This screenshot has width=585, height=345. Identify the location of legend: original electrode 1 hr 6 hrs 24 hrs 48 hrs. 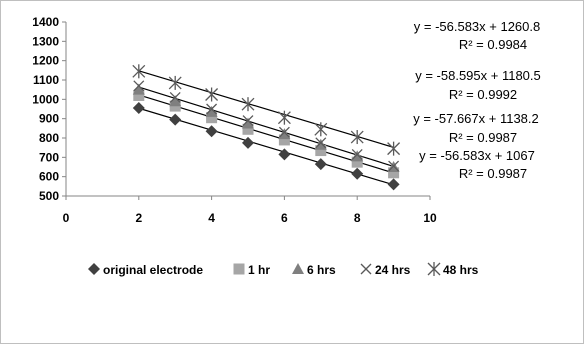
(283, 269).